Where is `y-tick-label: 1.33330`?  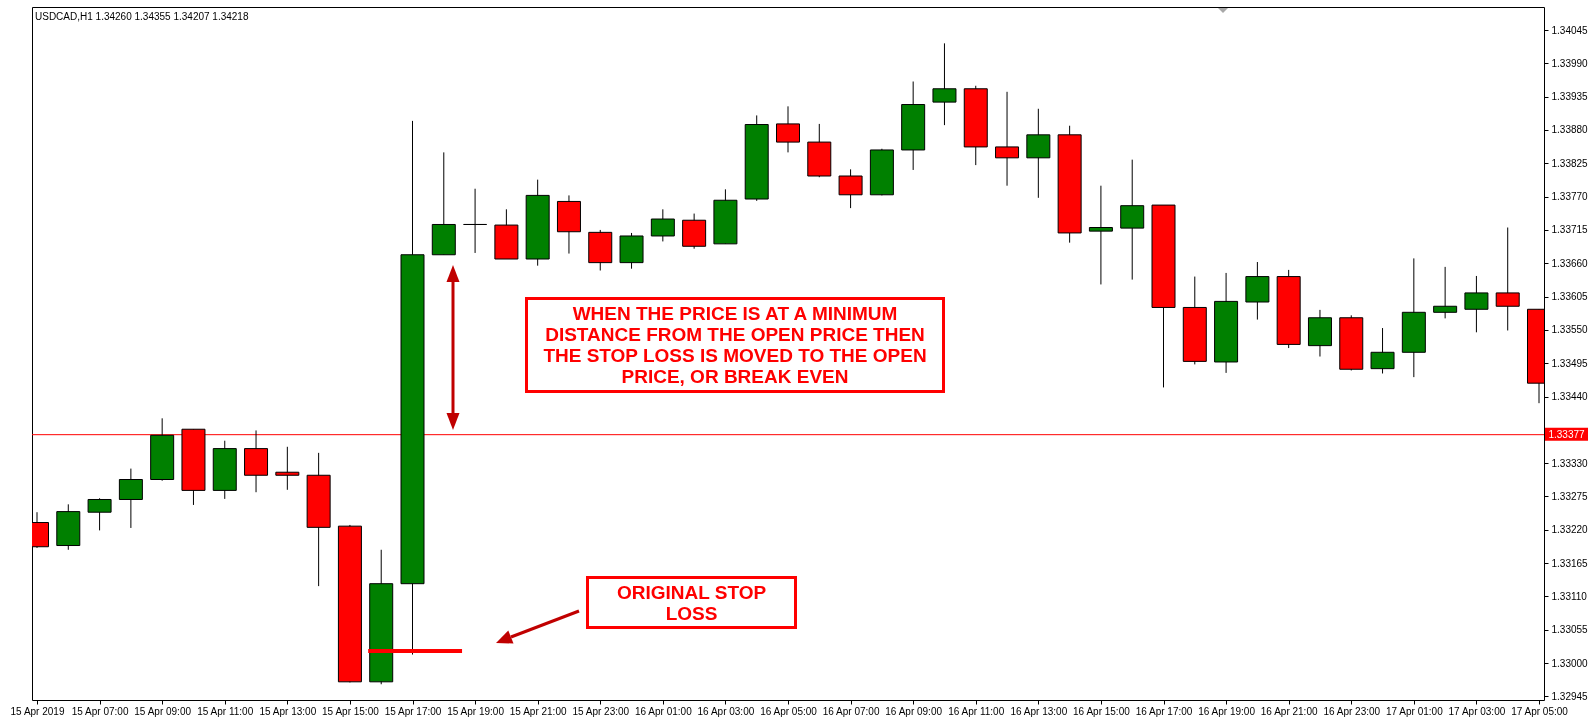 y-tick-label: 1.33330 is located at coordinates (1570, 463).